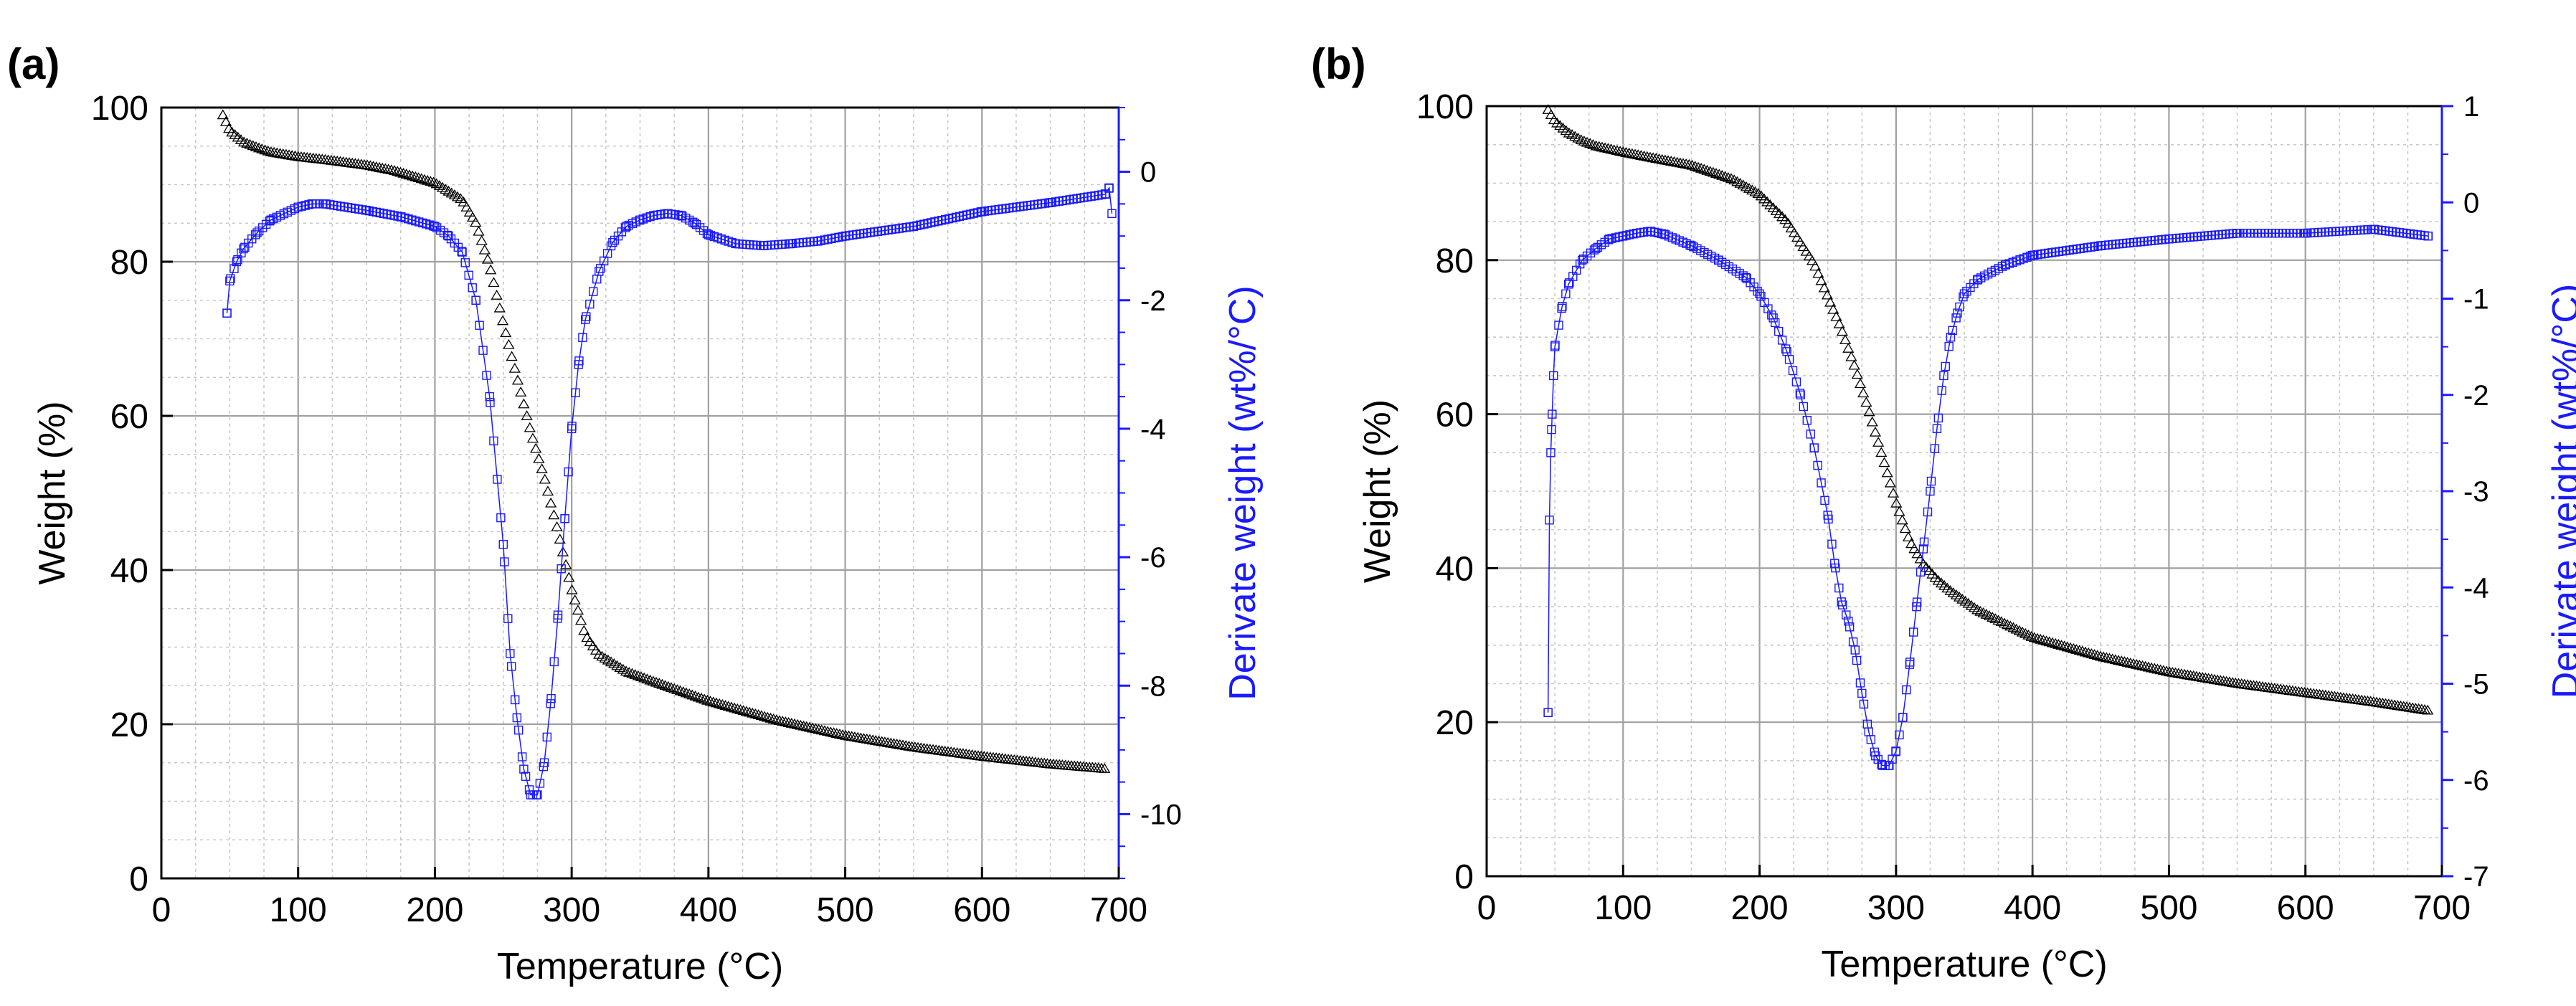 This screenshot has width=2576, height=1006. Describe the element at coordinates (33, 64) in the screenshot. I see `panel-a-label: (a)` at that location.